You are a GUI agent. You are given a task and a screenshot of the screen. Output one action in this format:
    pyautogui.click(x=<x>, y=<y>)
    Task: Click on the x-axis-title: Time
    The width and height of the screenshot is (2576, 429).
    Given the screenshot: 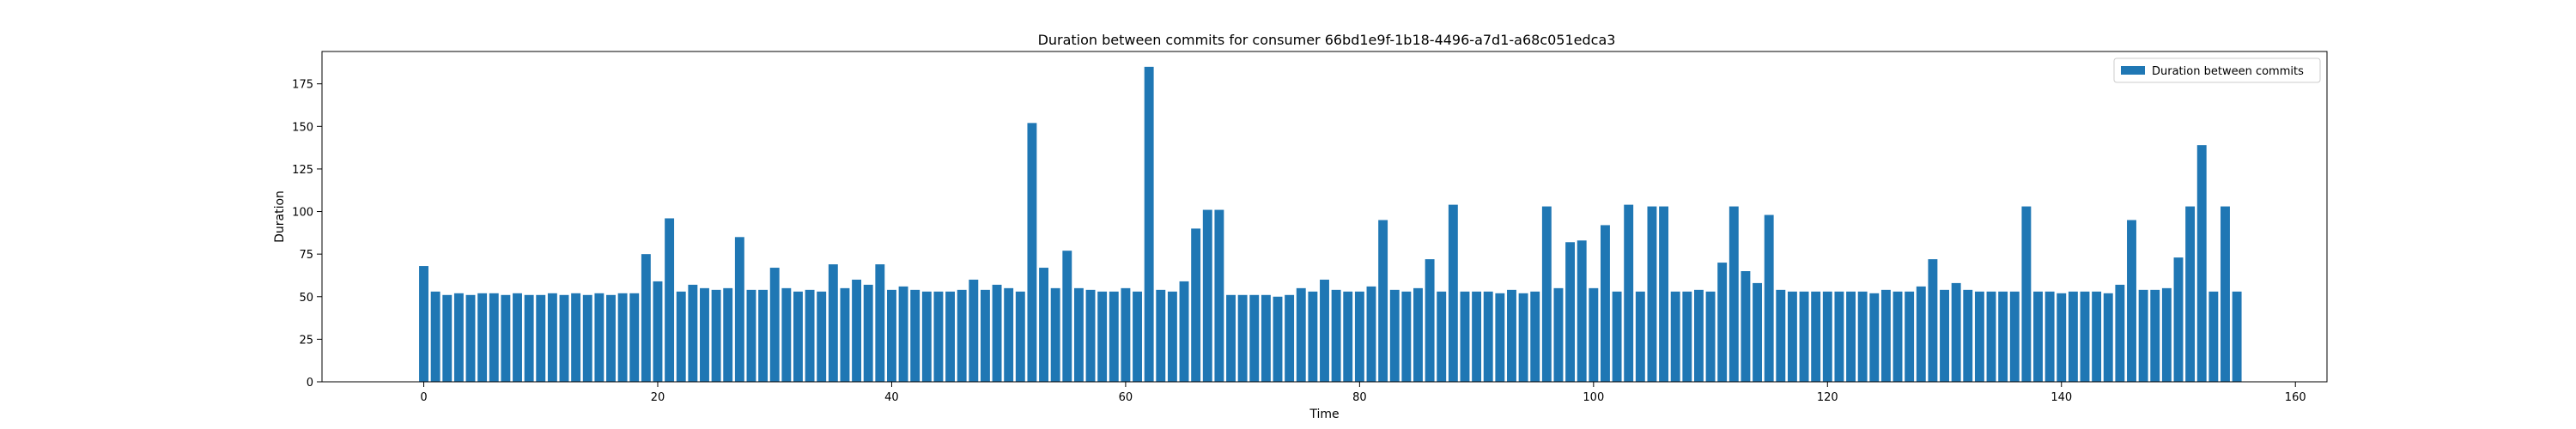 What is the action you would take?
    pyautogui.click(x=1324, y=414)
    